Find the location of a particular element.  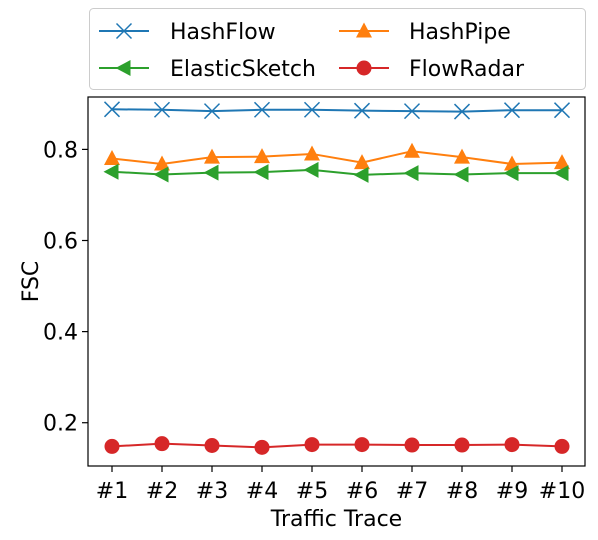

legend-item-elasticsketch: ElasticSketch is located at coordinates (207, 69).